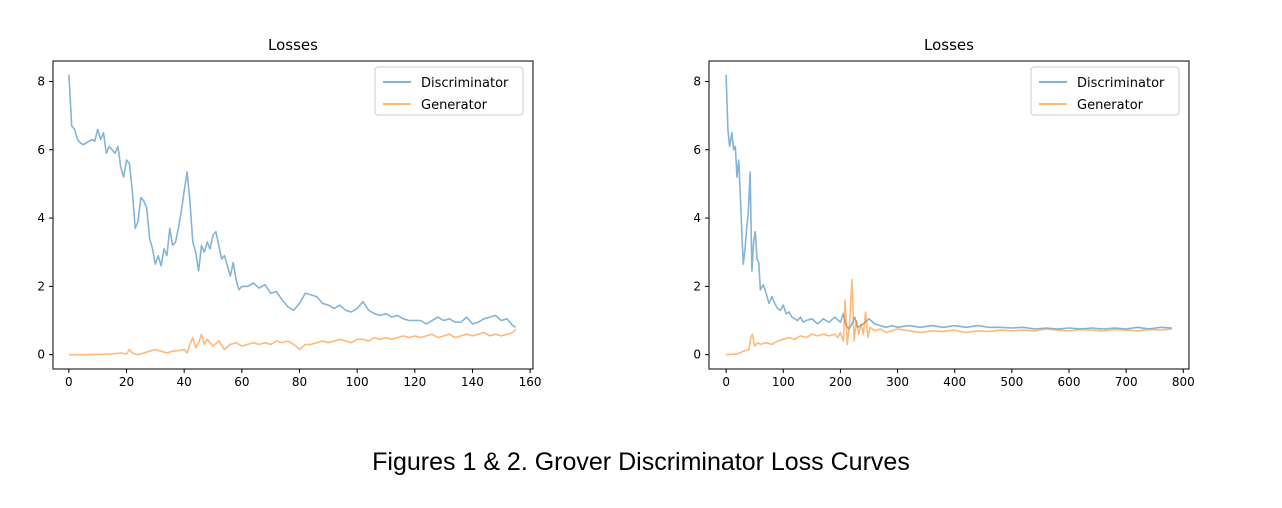 The width and height of the screenshot is (1282, 508). I want to click on x-tick-label: 140, so click(472, 382).